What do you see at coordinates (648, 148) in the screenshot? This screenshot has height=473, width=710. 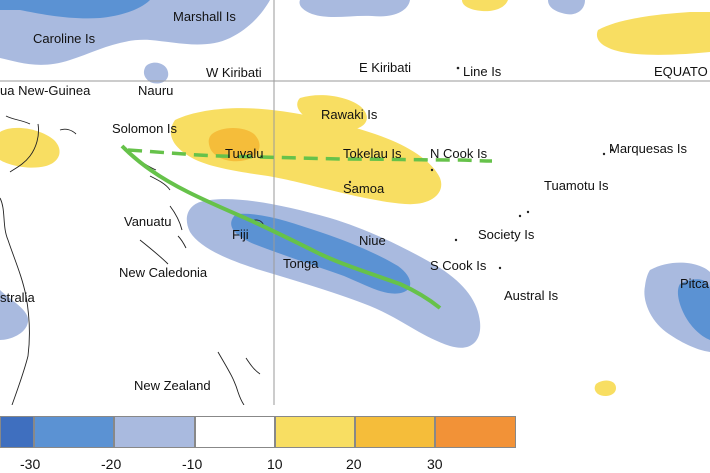 I see `label-marquesas-islands: Marquesas Is` at bounding box center [648, 148].